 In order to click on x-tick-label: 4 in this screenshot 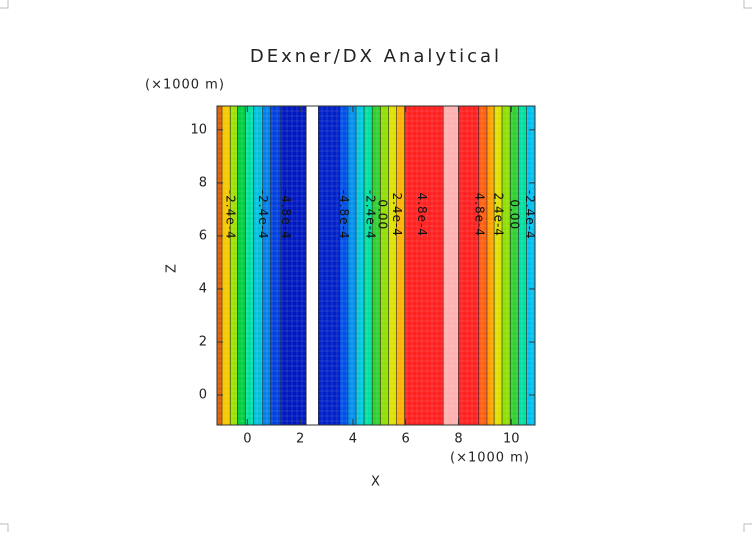, I will do `click(353, 439)`.